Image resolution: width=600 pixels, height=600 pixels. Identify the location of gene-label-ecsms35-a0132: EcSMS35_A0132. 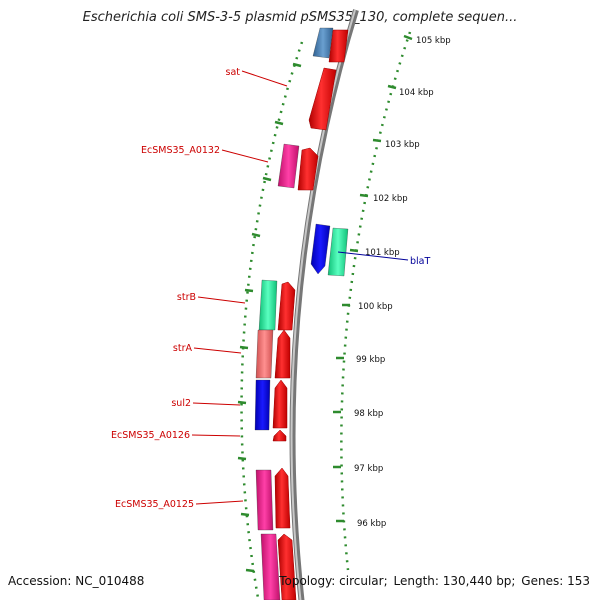
(180, 150).